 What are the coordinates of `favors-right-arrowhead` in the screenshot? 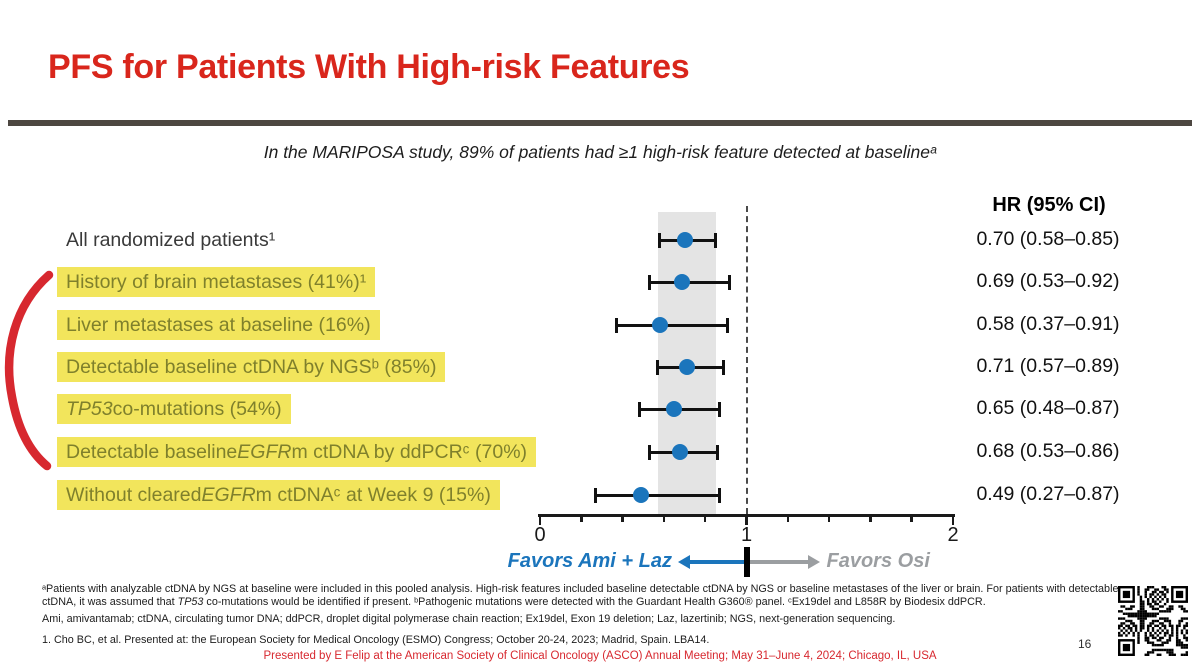 It's located at (813, 562).